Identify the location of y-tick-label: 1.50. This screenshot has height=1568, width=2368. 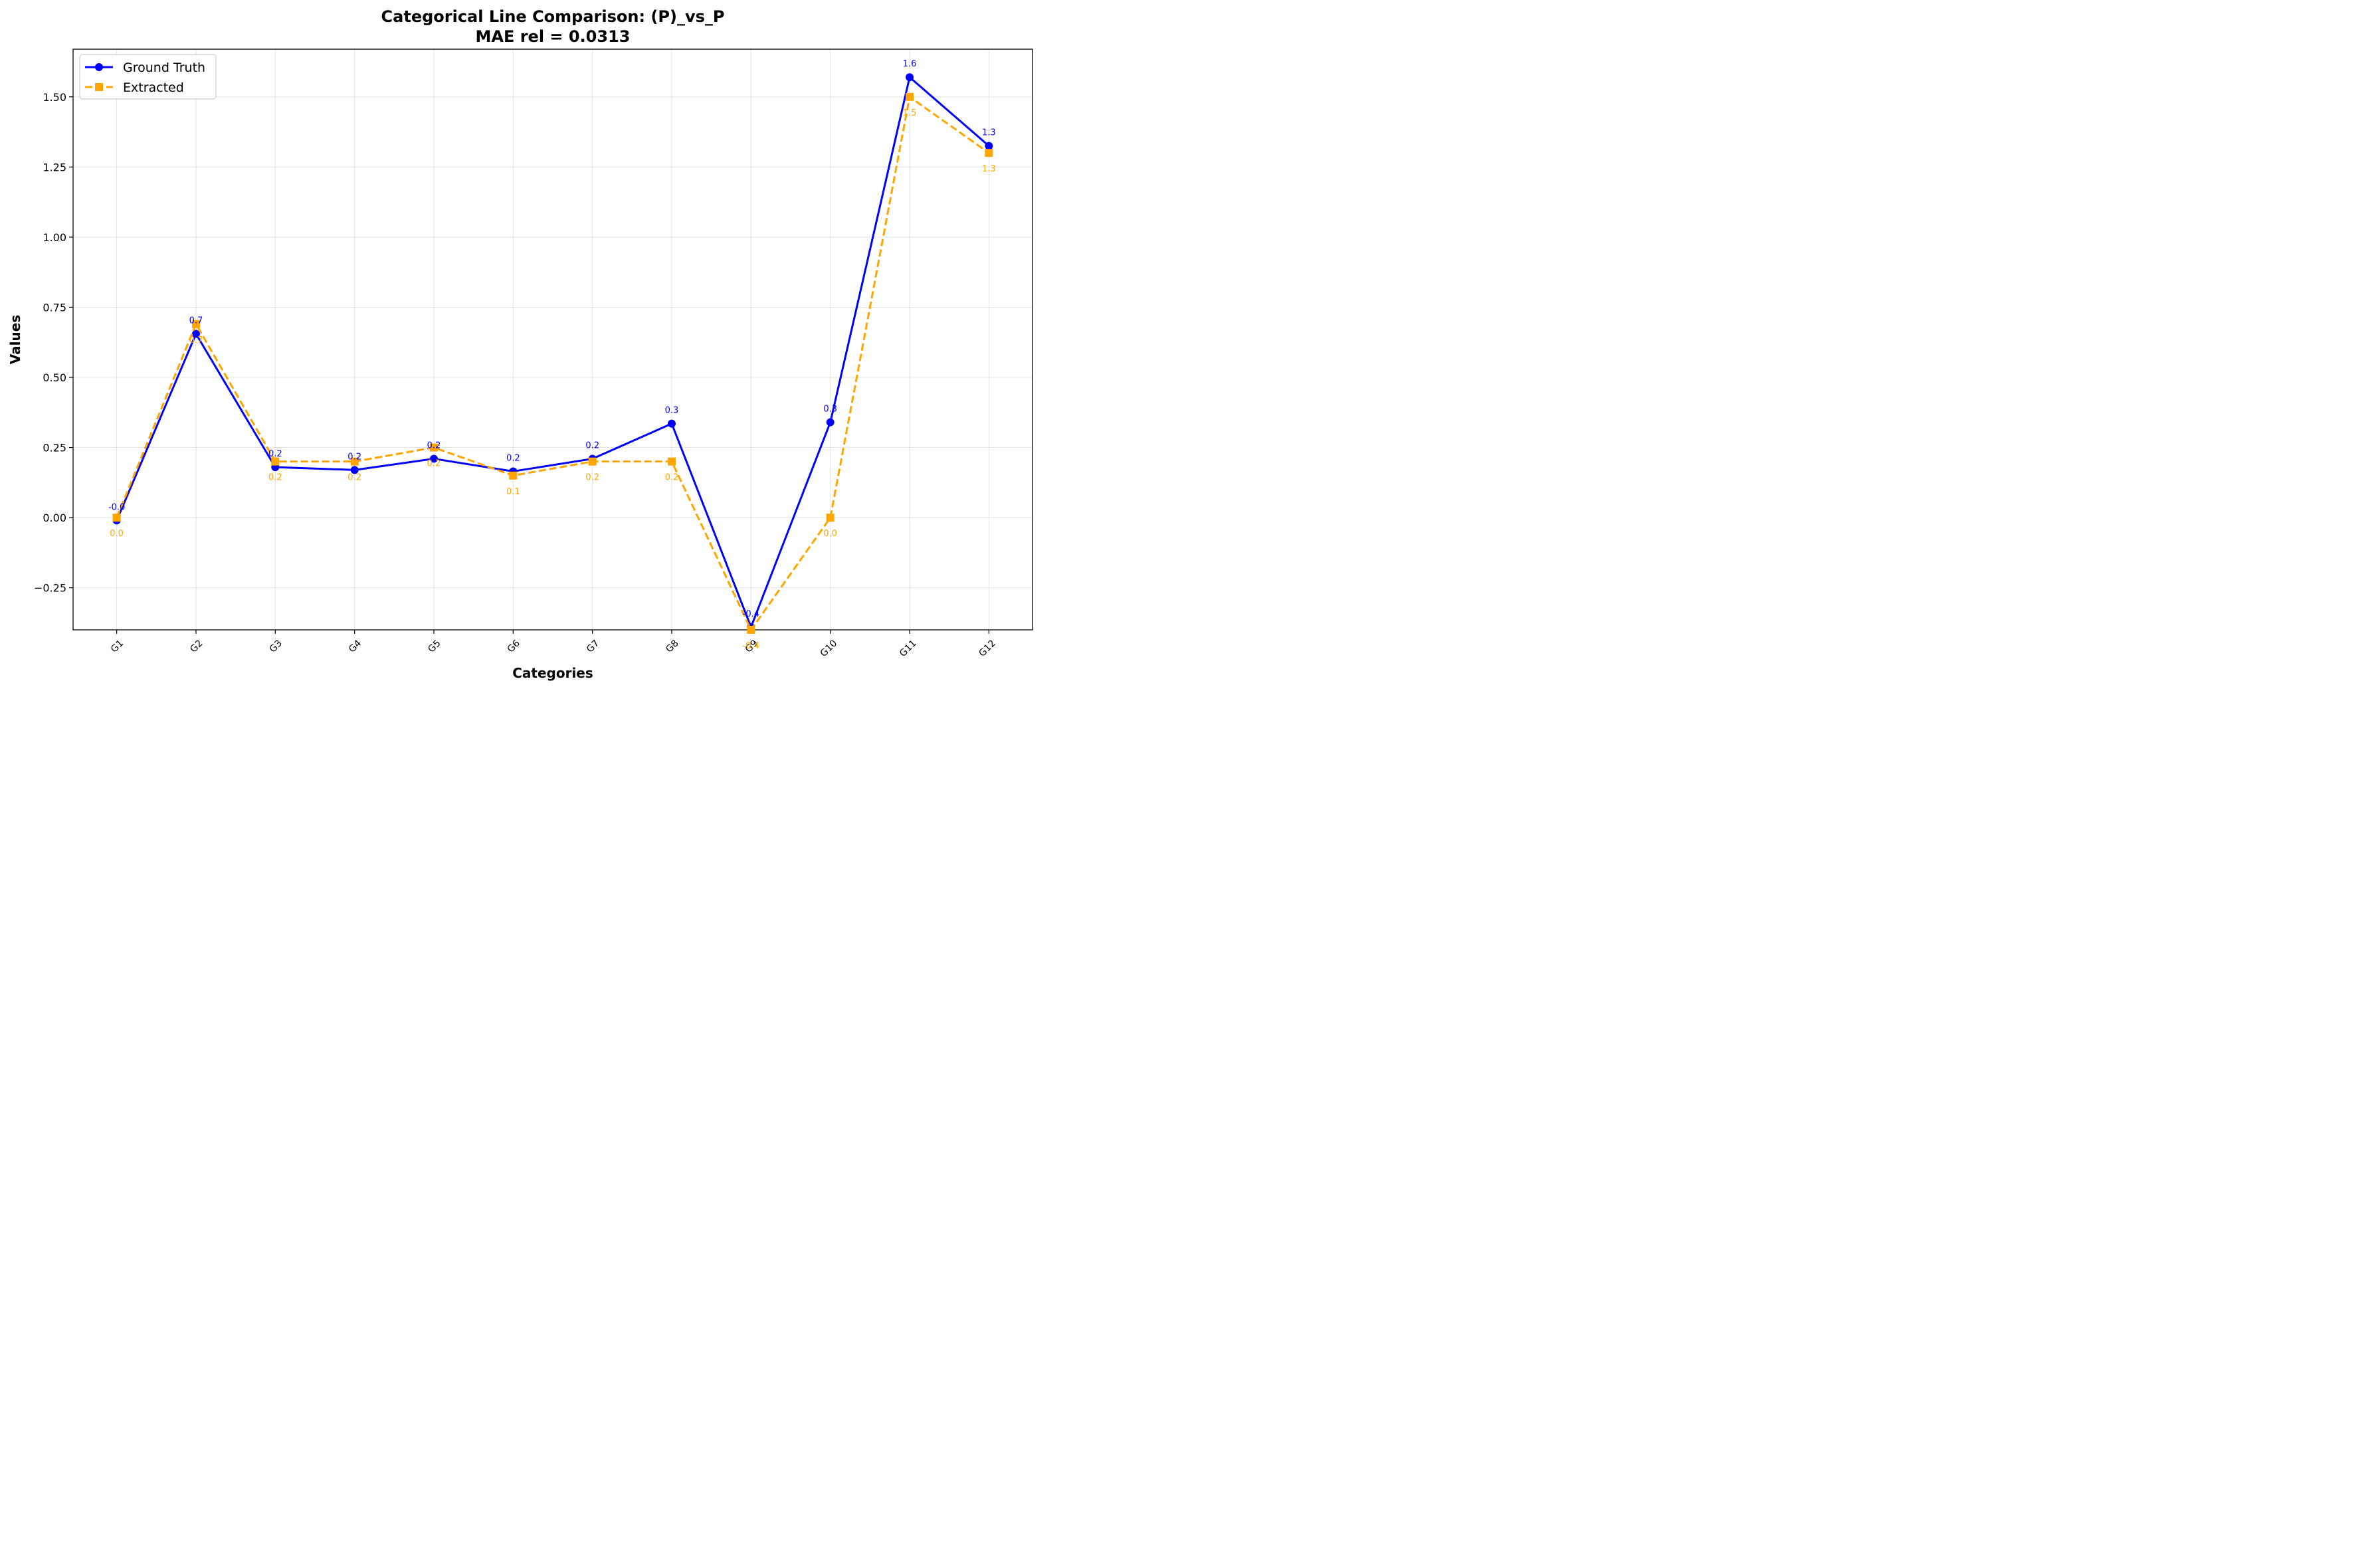
(54, 97).